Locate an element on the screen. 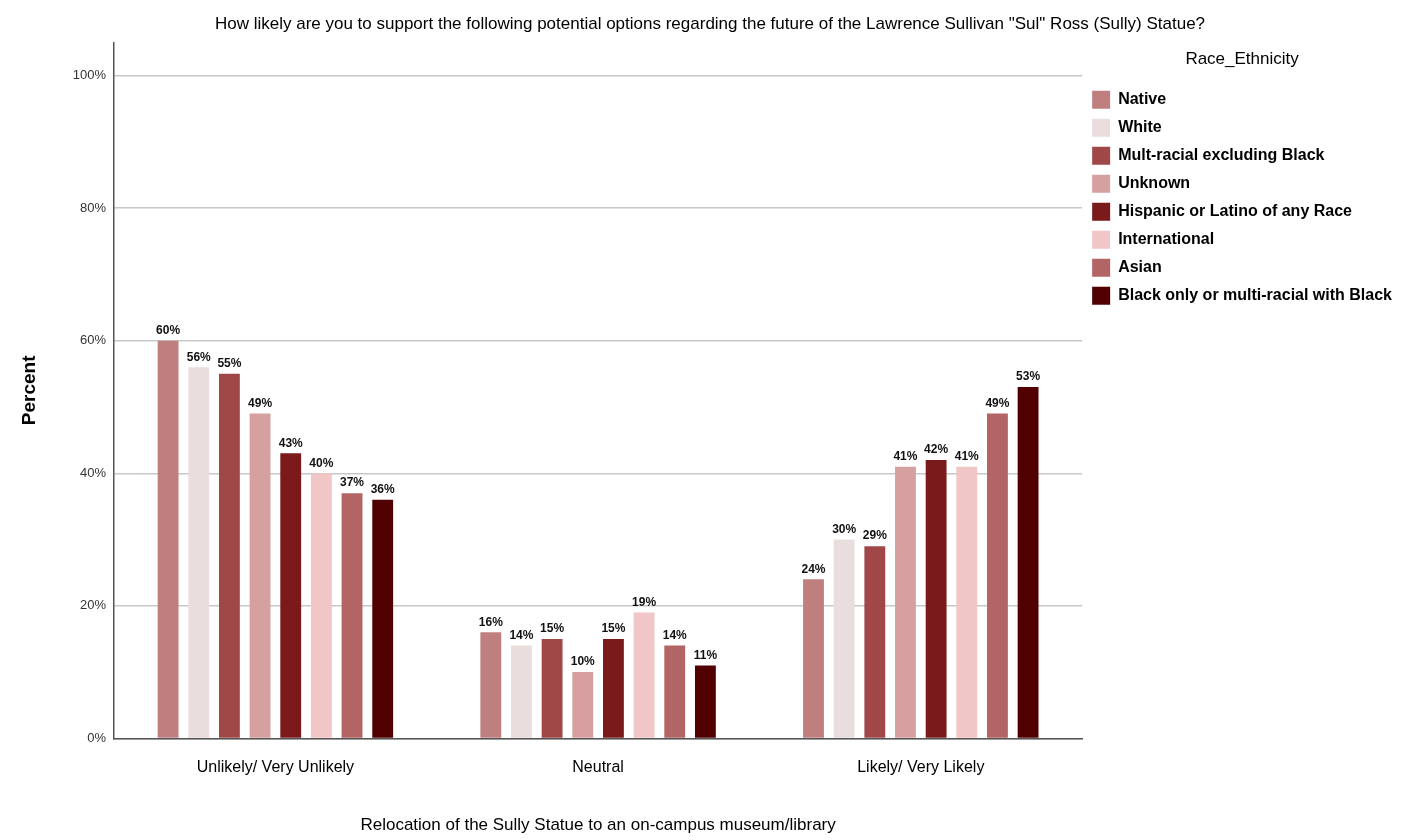  y-axis-title: Percent is located at coordinates (28, 390).